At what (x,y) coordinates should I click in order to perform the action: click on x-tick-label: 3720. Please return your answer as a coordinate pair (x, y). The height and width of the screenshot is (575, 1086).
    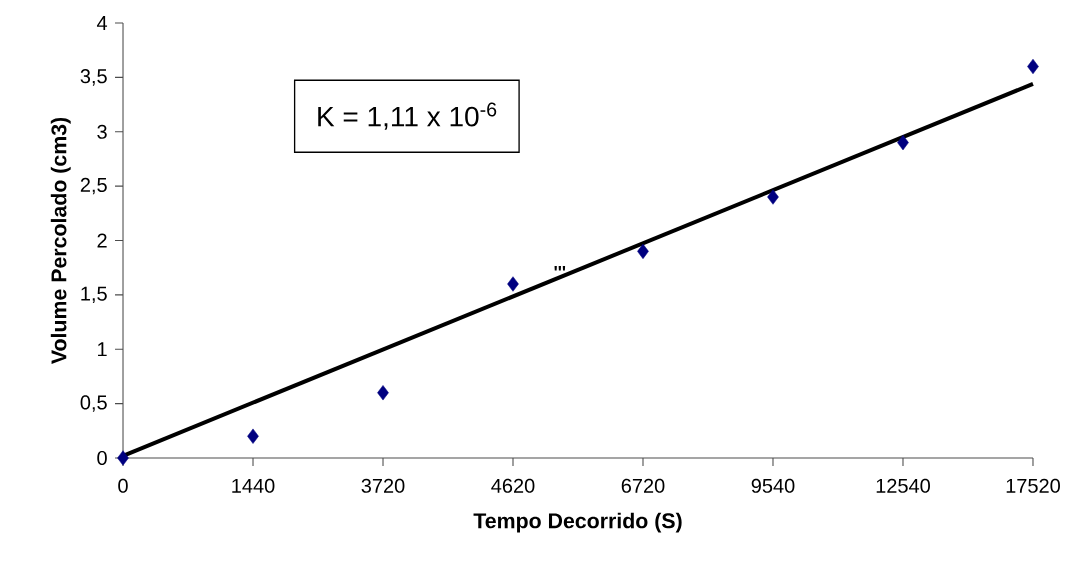
    Looking at the image, I should click on (383, 485).